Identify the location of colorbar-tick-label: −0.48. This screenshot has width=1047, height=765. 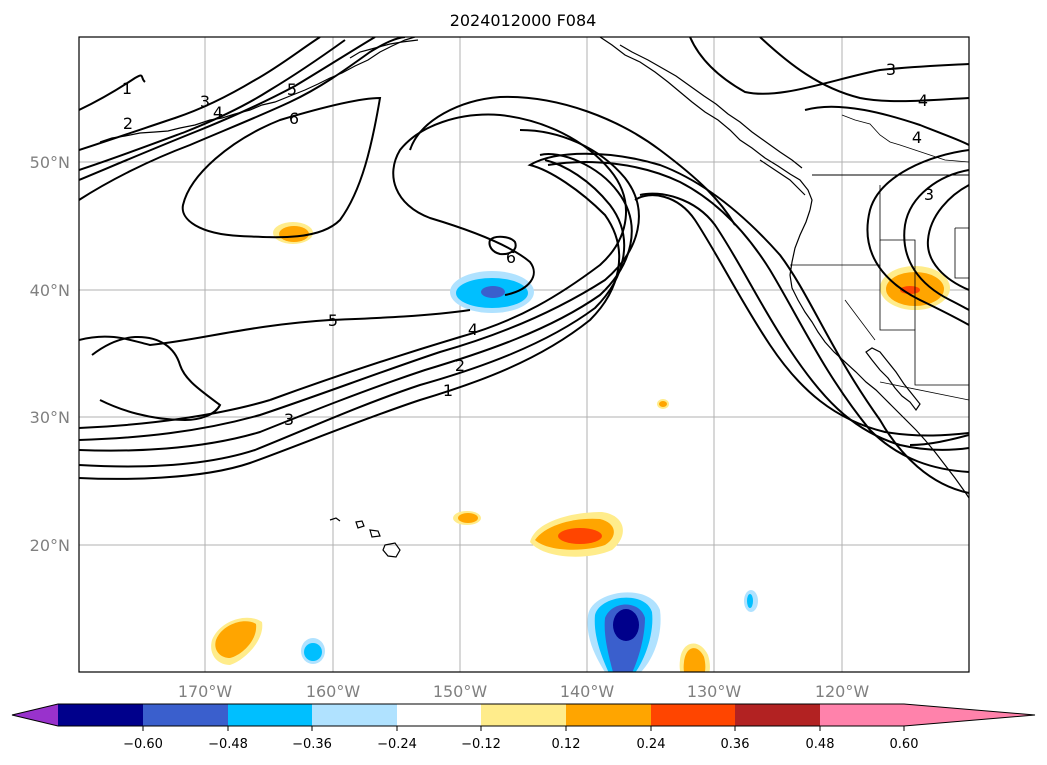
(228, 744).